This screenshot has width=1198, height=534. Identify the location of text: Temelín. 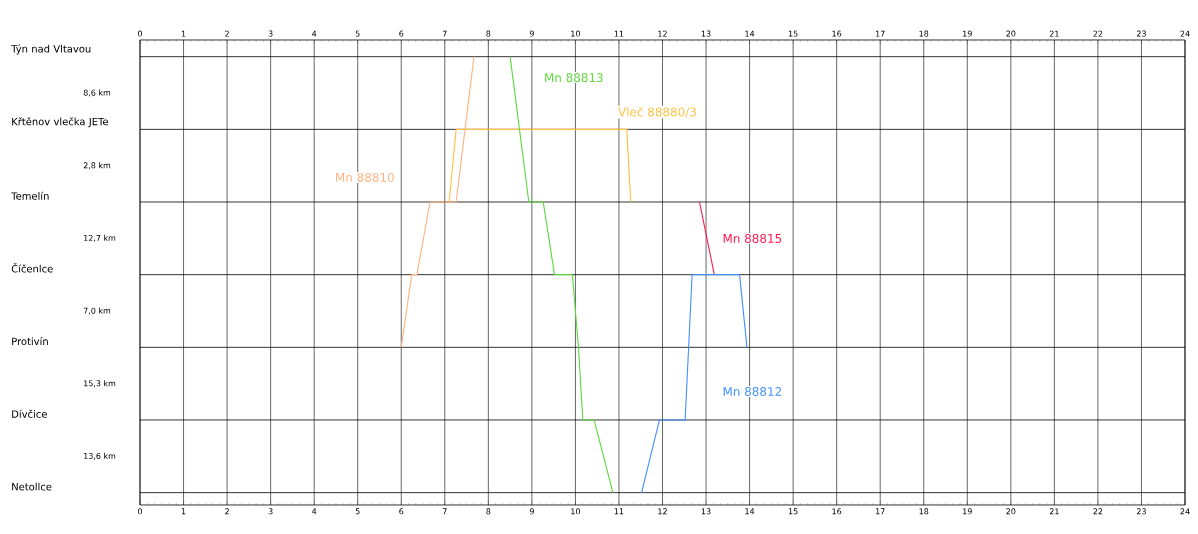
(30, 195).